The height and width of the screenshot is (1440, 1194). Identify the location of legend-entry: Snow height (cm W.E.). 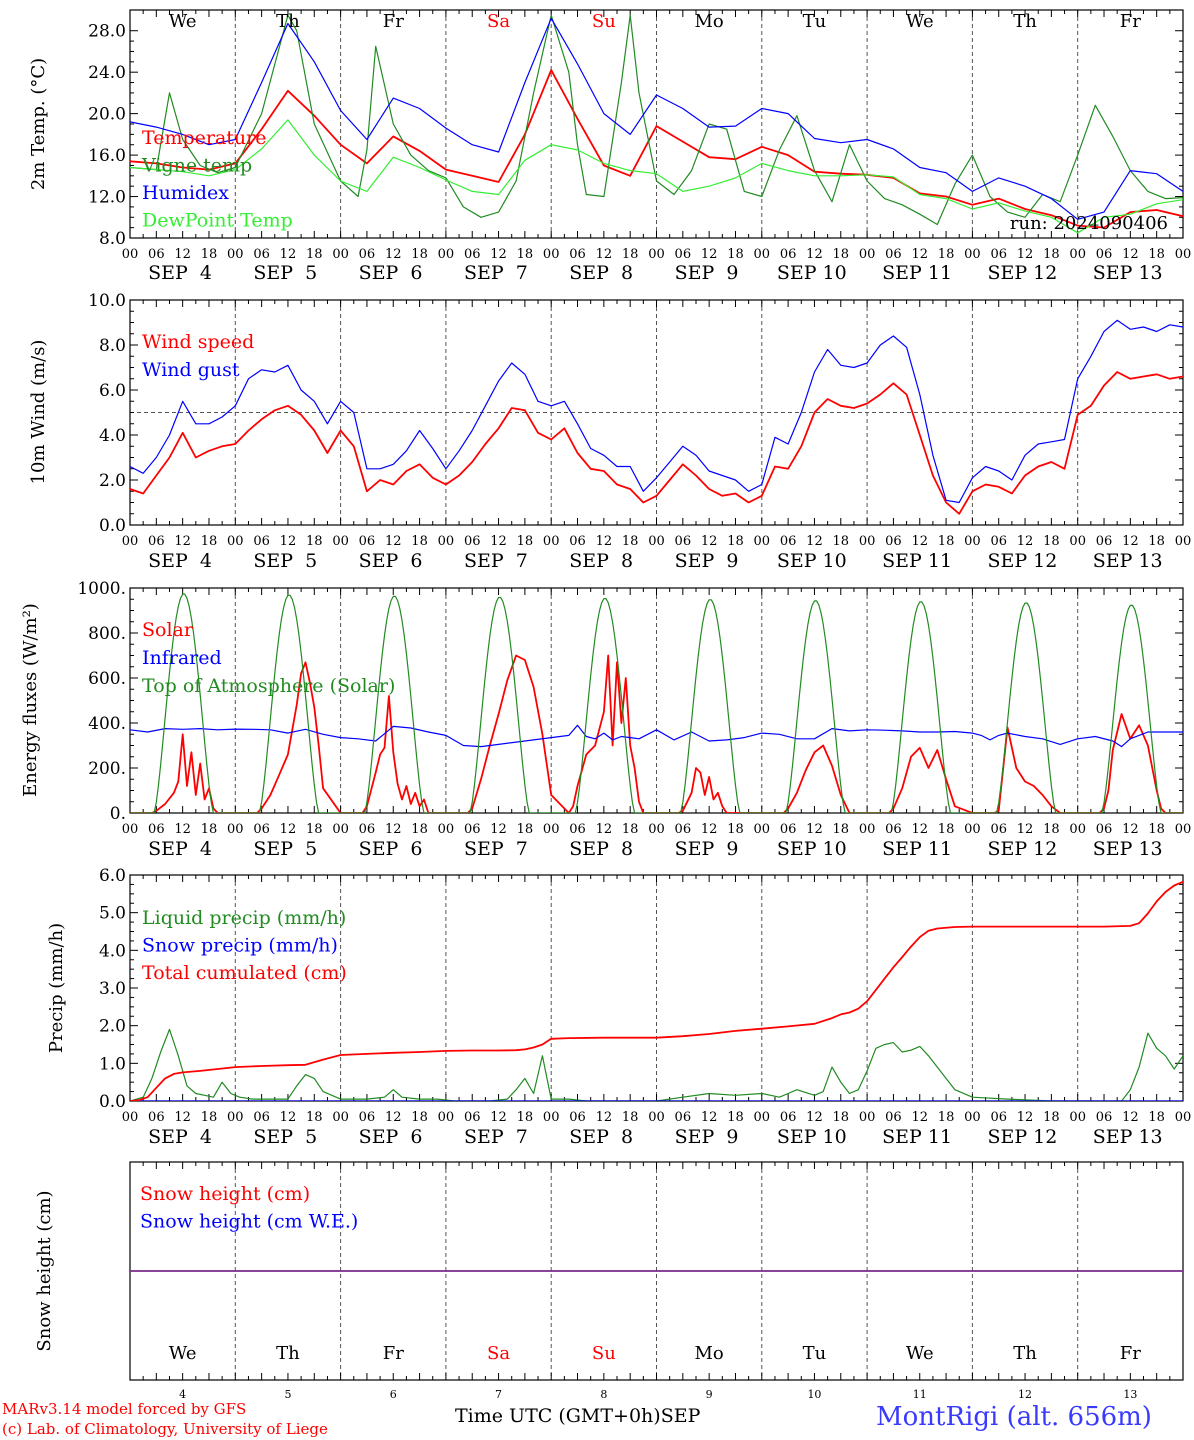
(249, 1222).